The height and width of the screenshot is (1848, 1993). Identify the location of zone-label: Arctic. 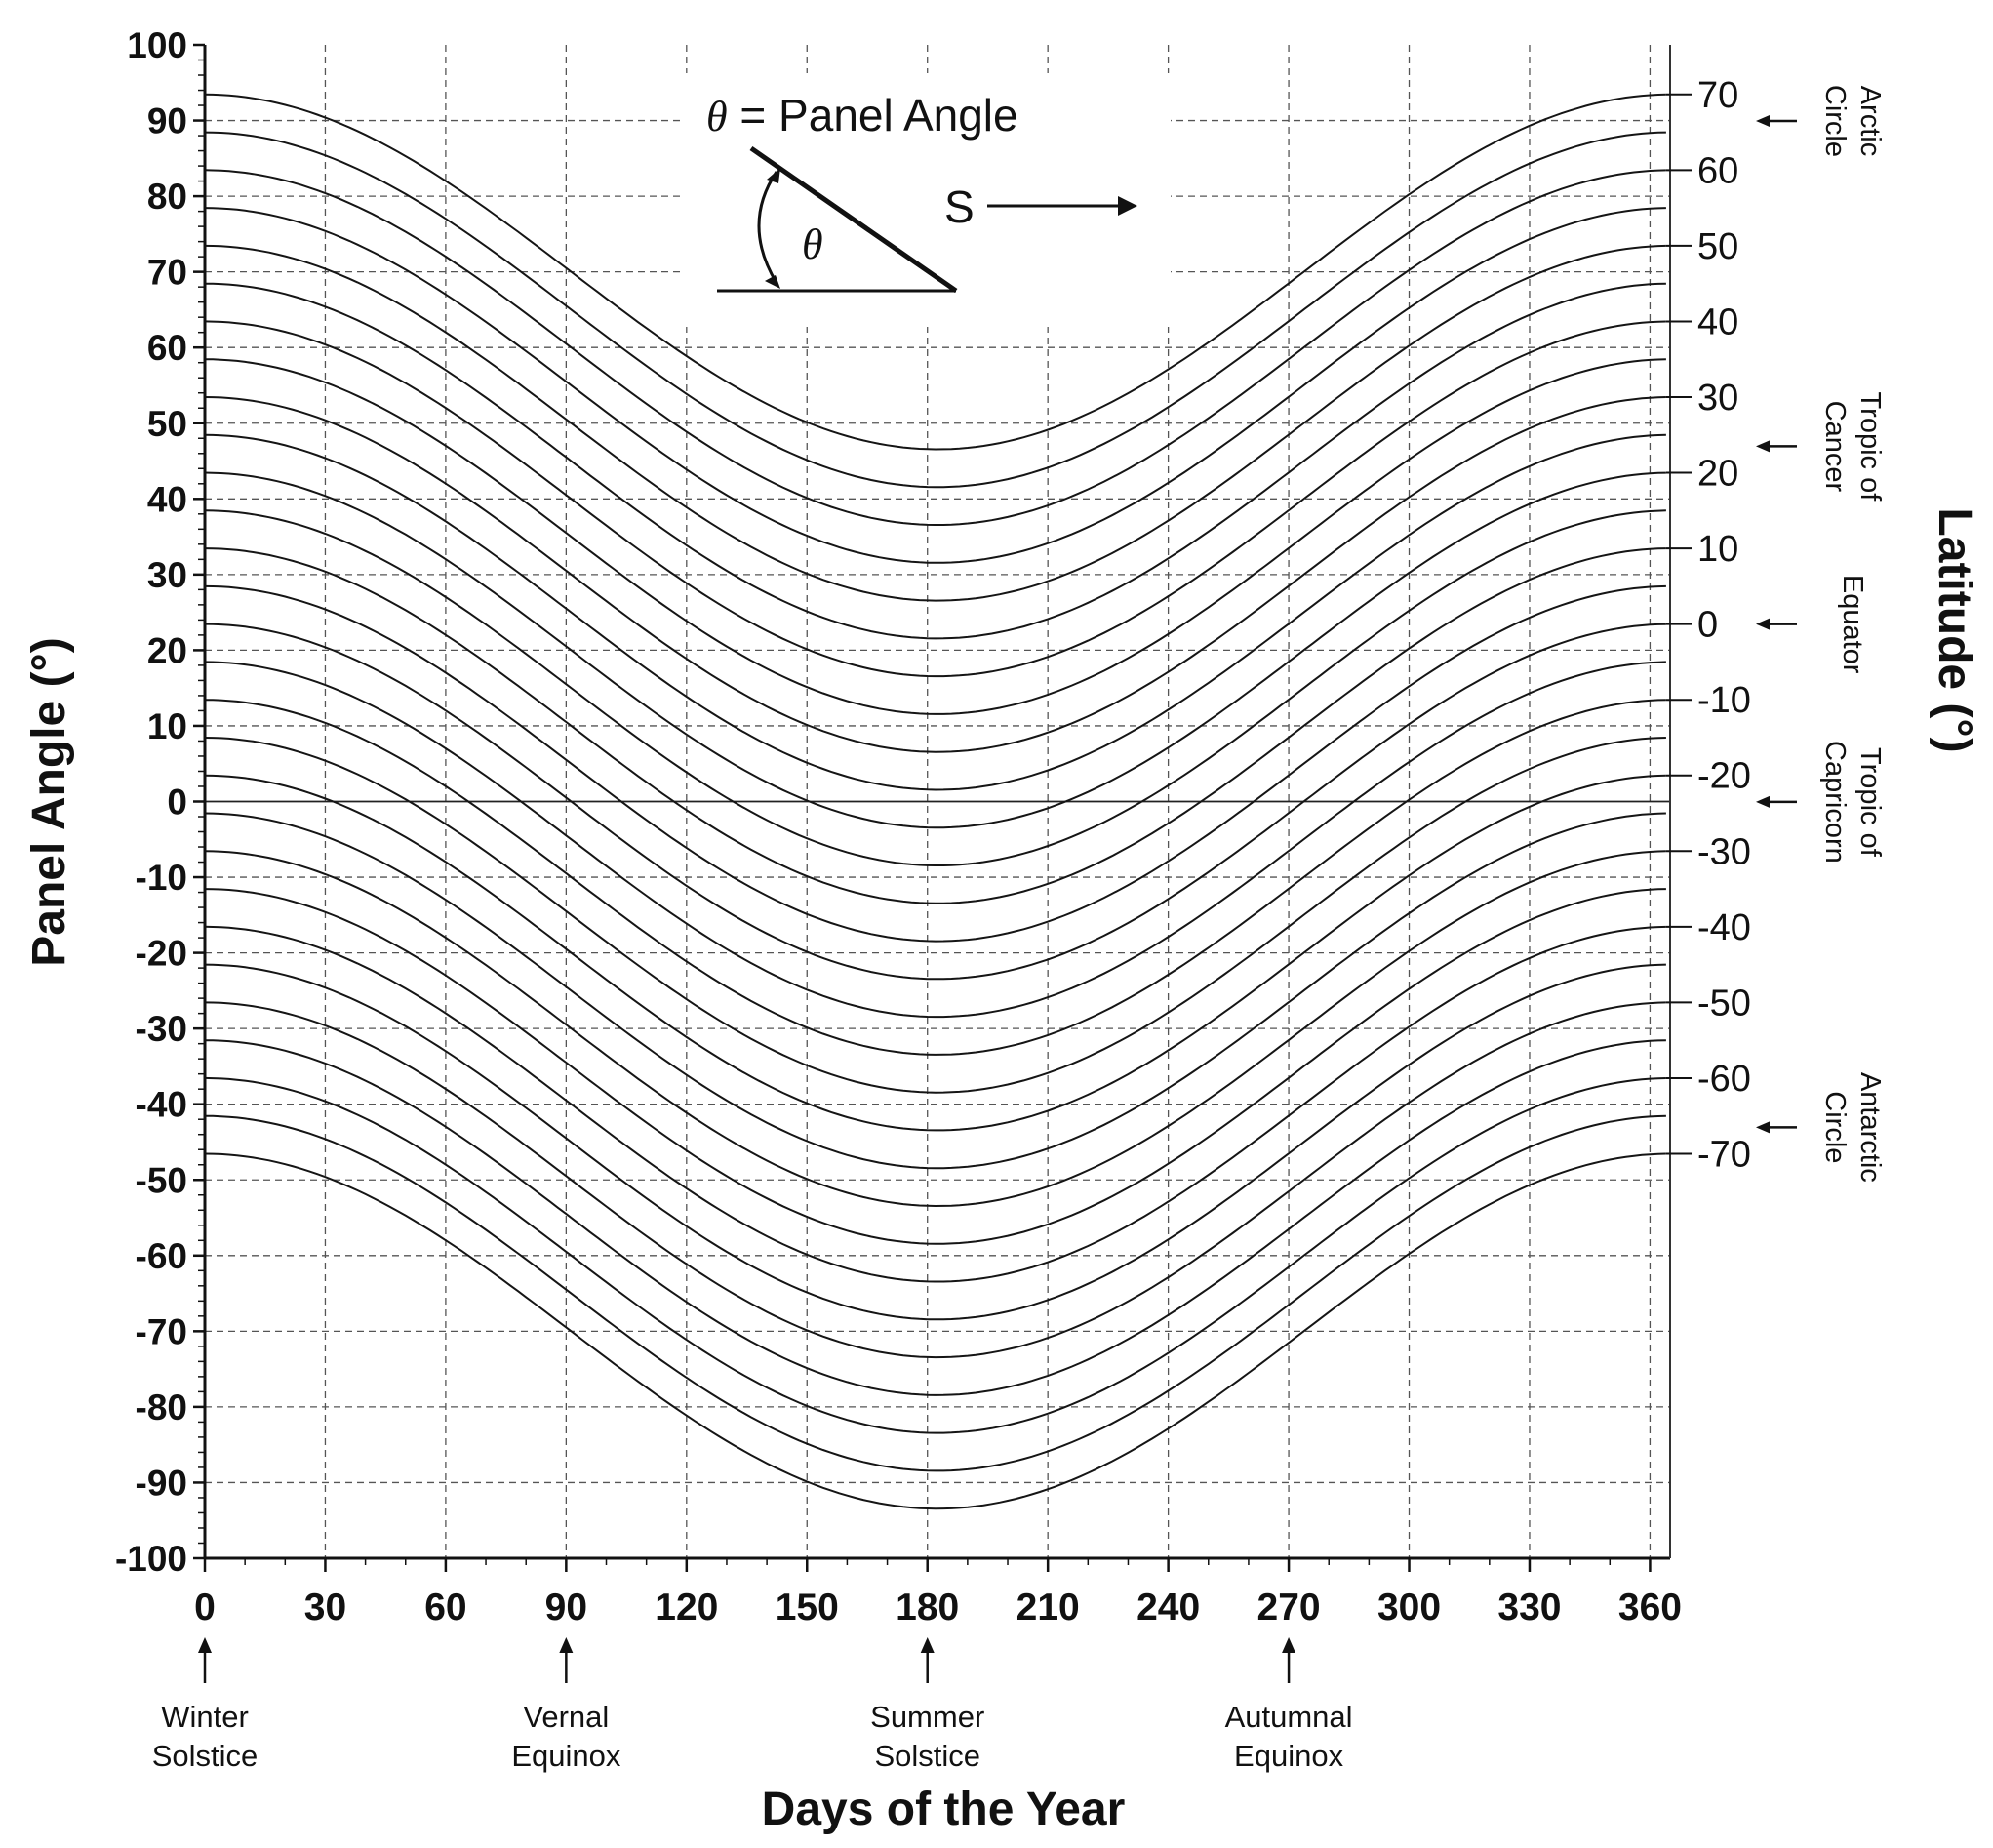
(1870, 121).